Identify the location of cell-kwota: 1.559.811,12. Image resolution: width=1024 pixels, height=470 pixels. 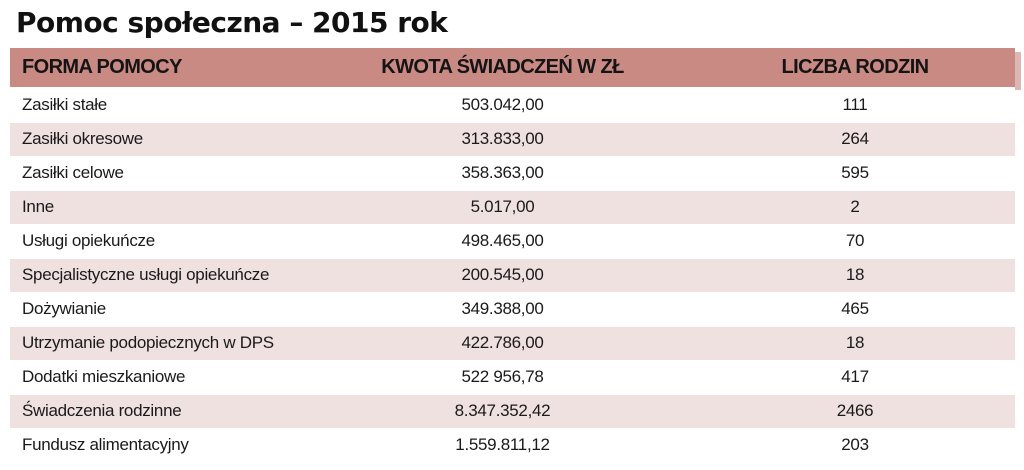
(502, 444).